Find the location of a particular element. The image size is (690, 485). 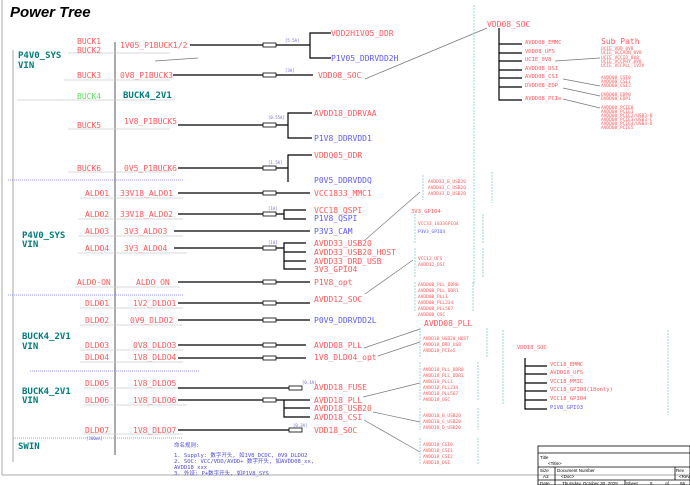

title-block-size-value: A3 is located at coordinates (546, 476).